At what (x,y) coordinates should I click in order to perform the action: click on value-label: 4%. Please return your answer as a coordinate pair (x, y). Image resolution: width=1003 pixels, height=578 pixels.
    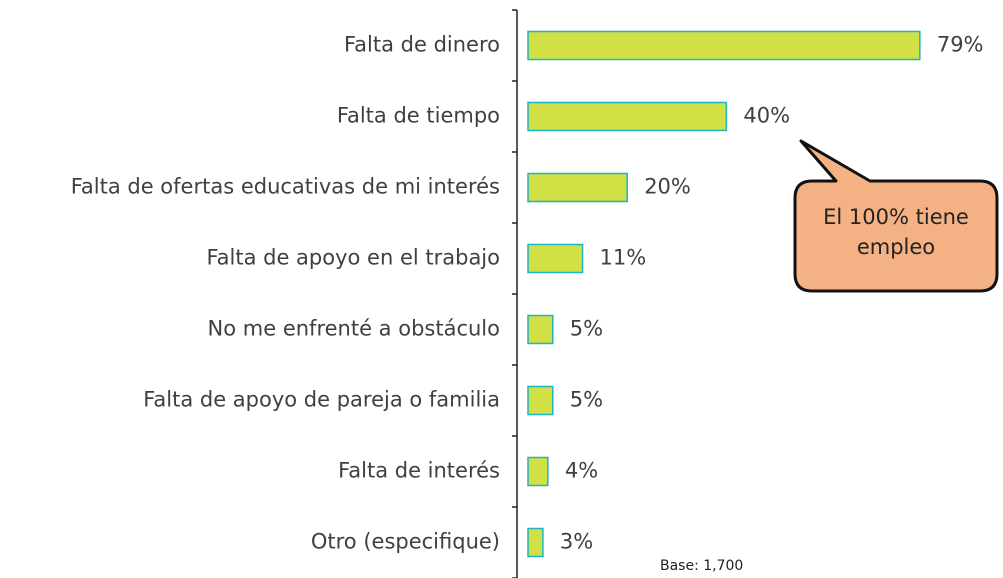
    Looking at the image, I should click on (581, 471).